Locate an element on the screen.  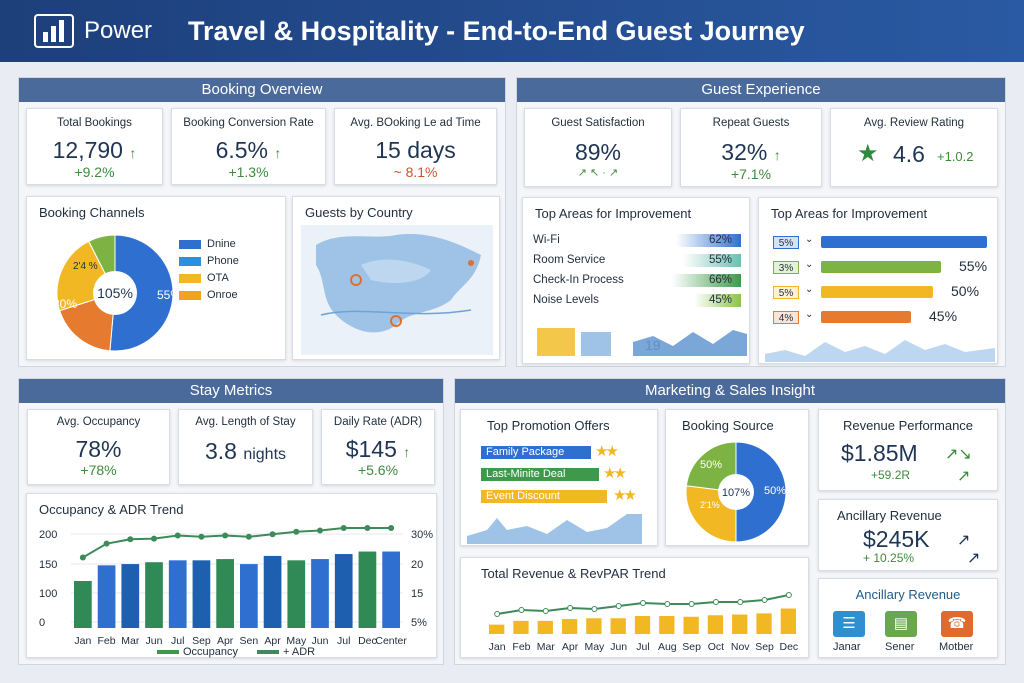
power-logo: Power is located at coordinates (93, 31).